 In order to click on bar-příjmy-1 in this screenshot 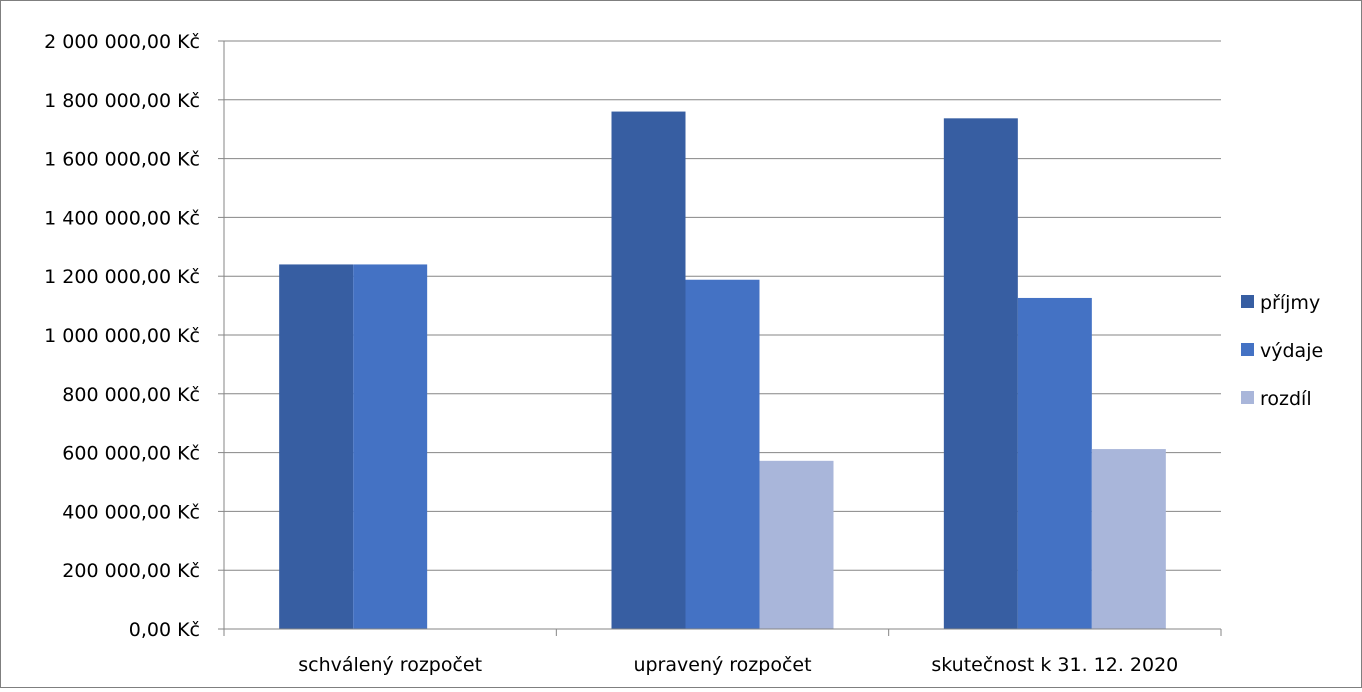, I will do `click(648, 370)`.